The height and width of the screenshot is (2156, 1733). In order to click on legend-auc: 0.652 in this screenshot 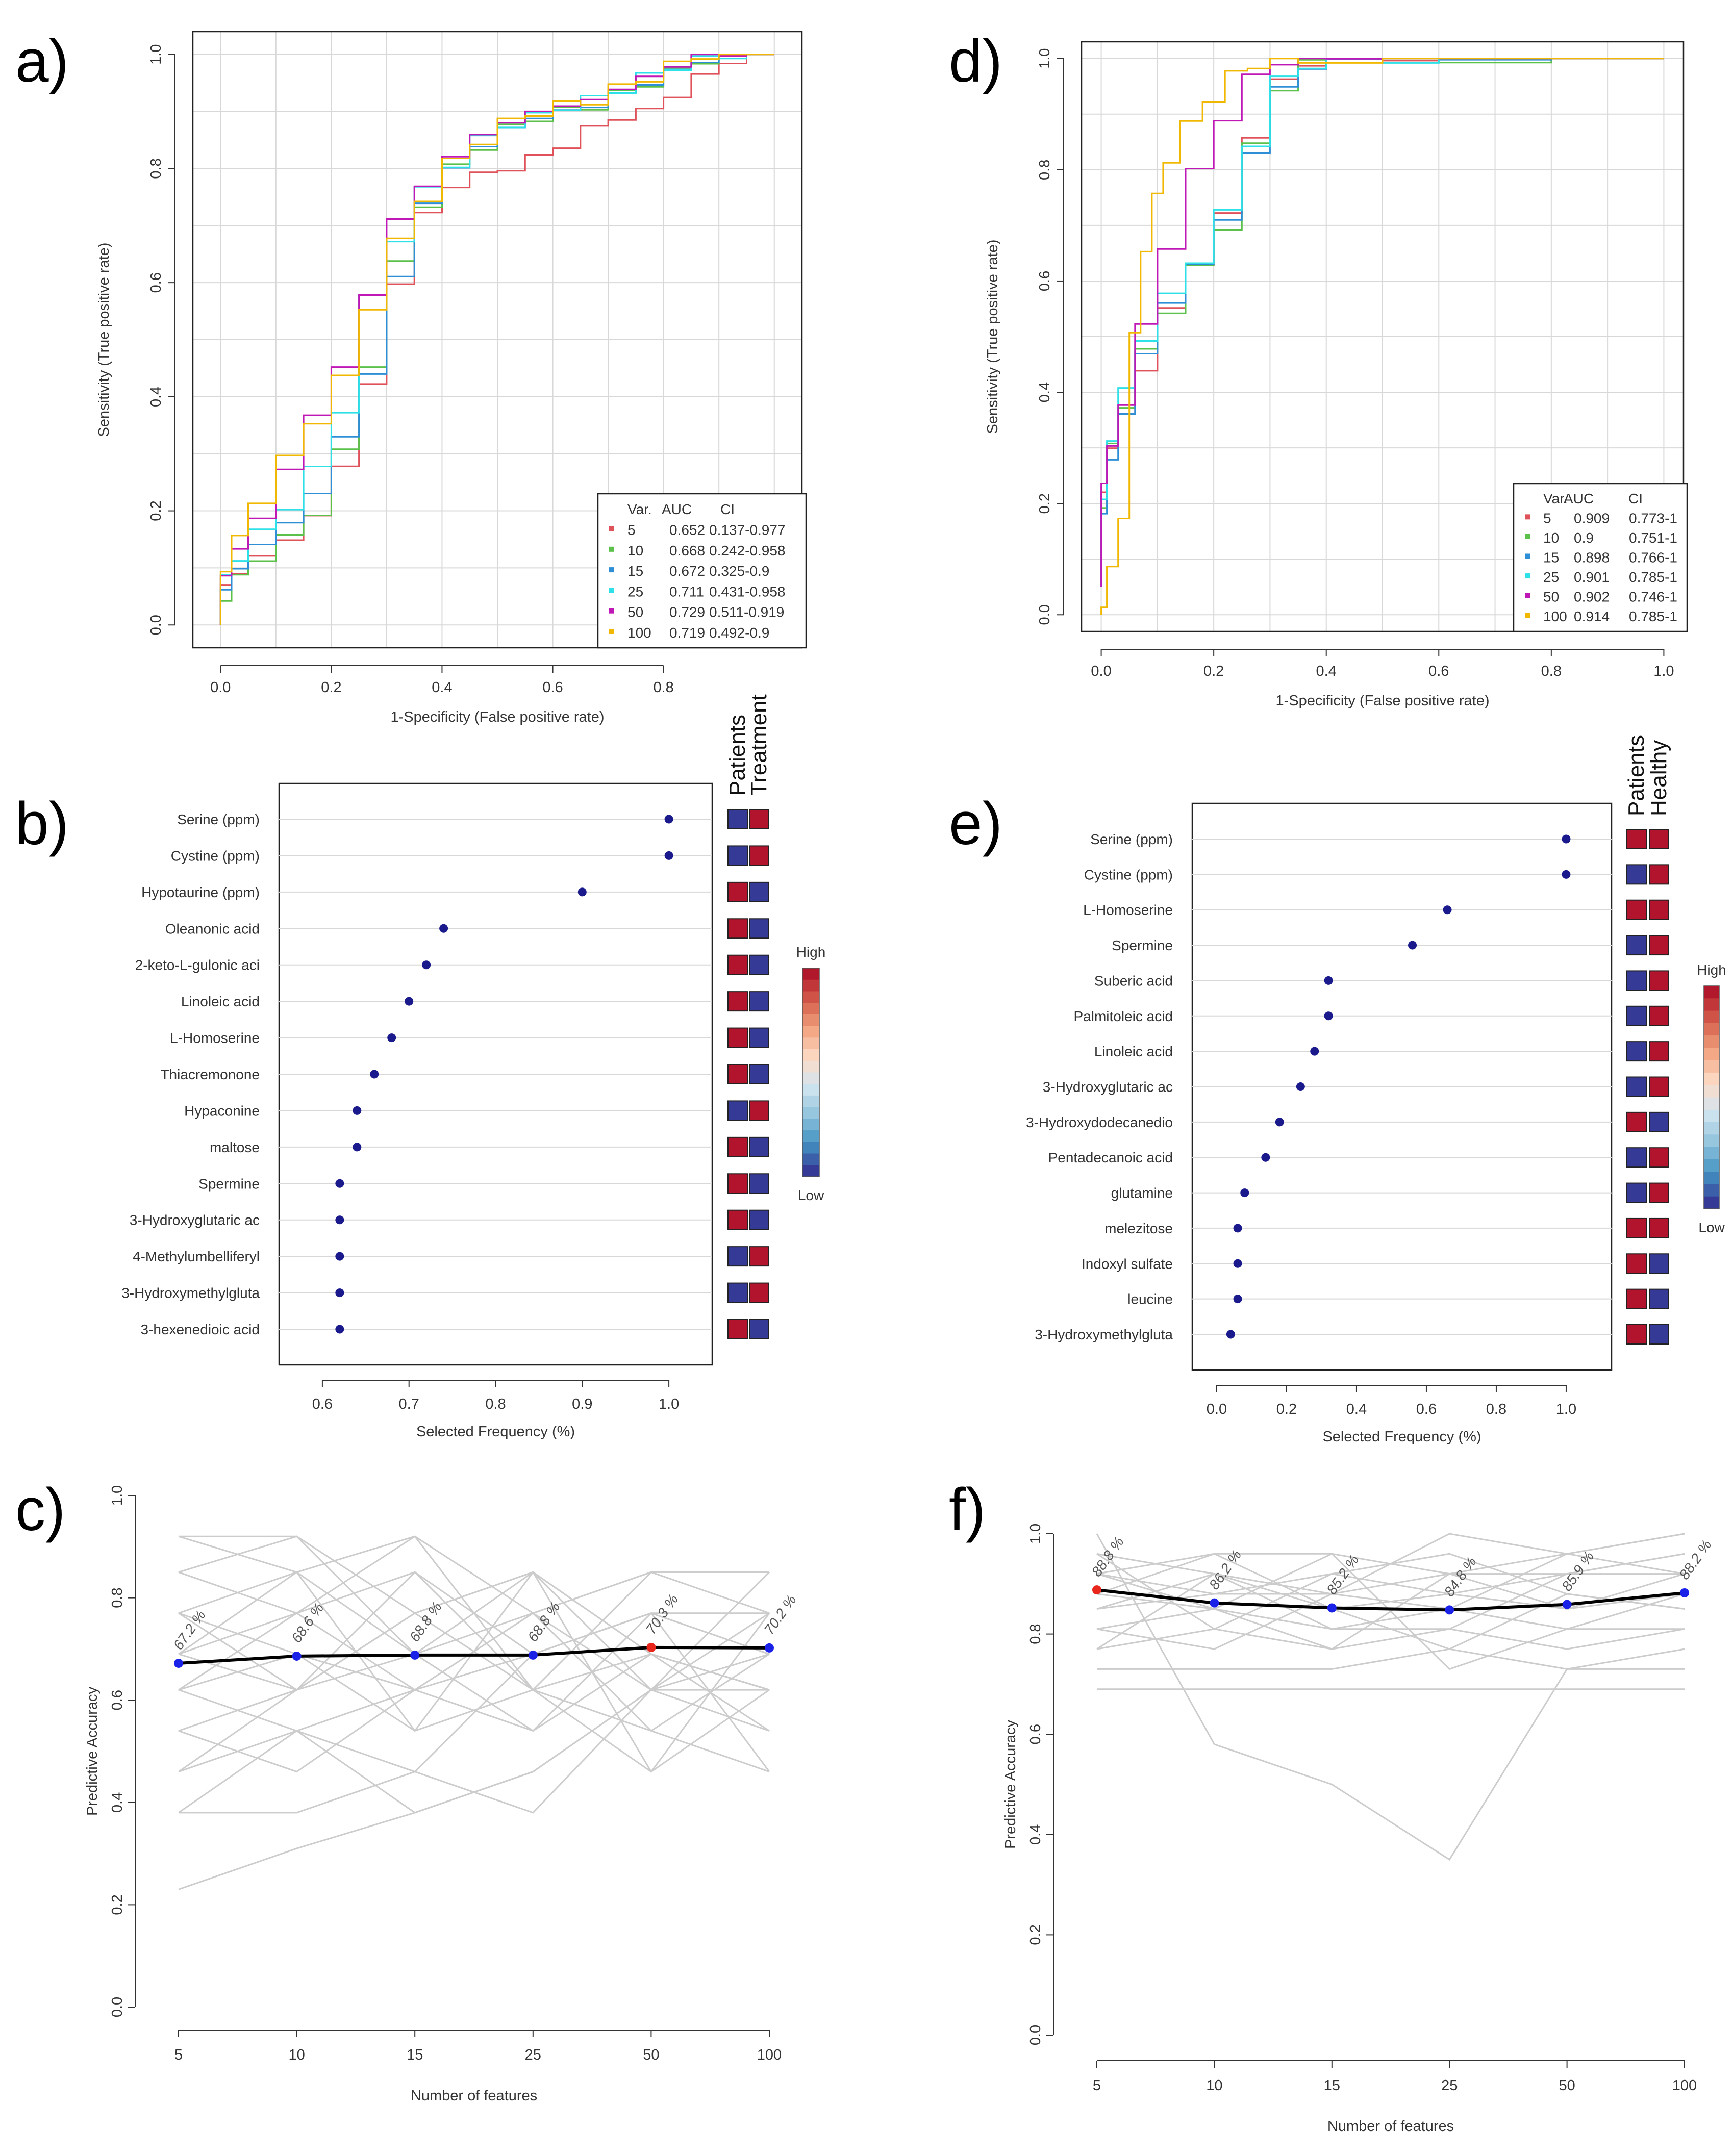, I will do `click(687, 530)`.